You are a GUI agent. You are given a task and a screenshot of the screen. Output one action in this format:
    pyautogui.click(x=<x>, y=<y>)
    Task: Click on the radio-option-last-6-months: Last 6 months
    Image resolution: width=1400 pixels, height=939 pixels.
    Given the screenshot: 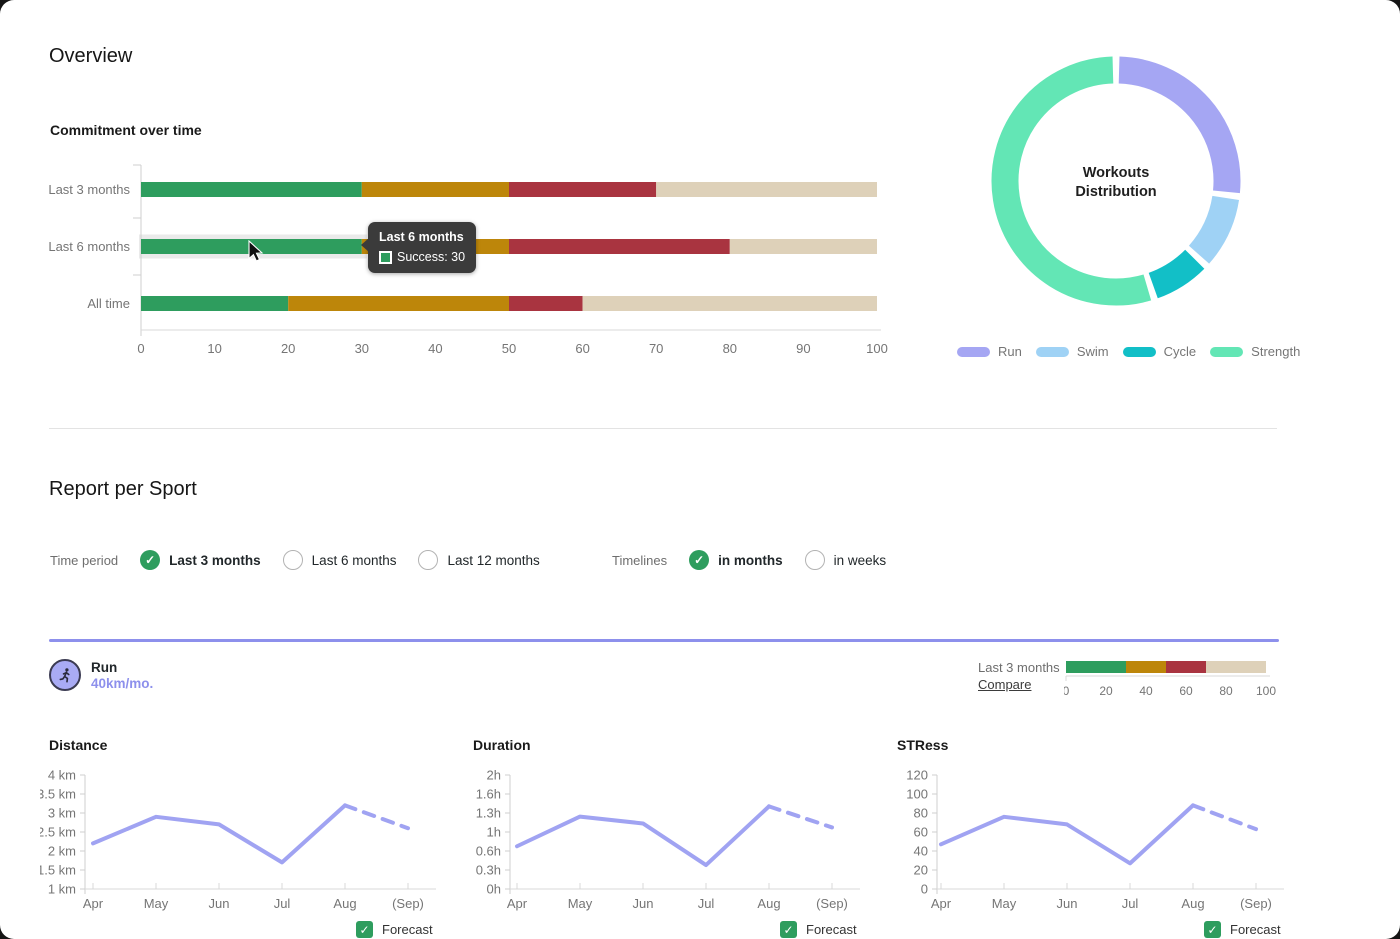 What is the action you would take?
    pyautogui.click(x=339, y=560)
    